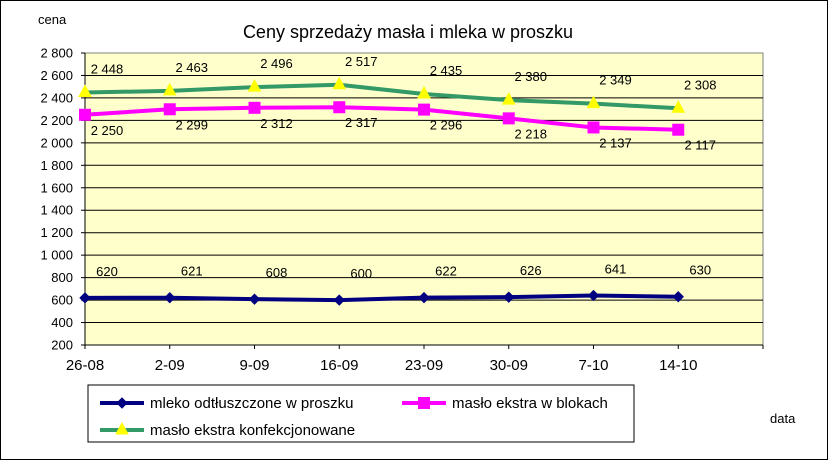 This screenshot has height=460, width=828. Describe the element at coordinates (408, 32) in the screenshot. I see `chart-title: Ceny sprzedaży masła i mleka w proszku` at that location.